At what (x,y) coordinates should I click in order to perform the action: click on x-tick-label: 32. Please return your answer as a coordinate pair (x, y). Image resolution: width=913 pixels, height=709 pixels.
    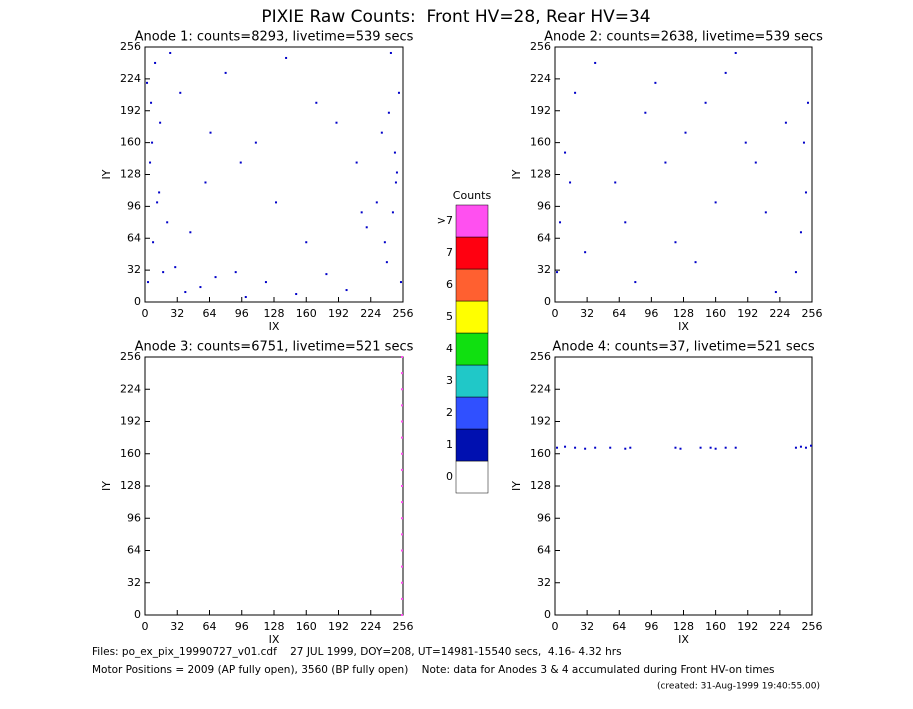
    Looking at the image, I should click on (177, 626).